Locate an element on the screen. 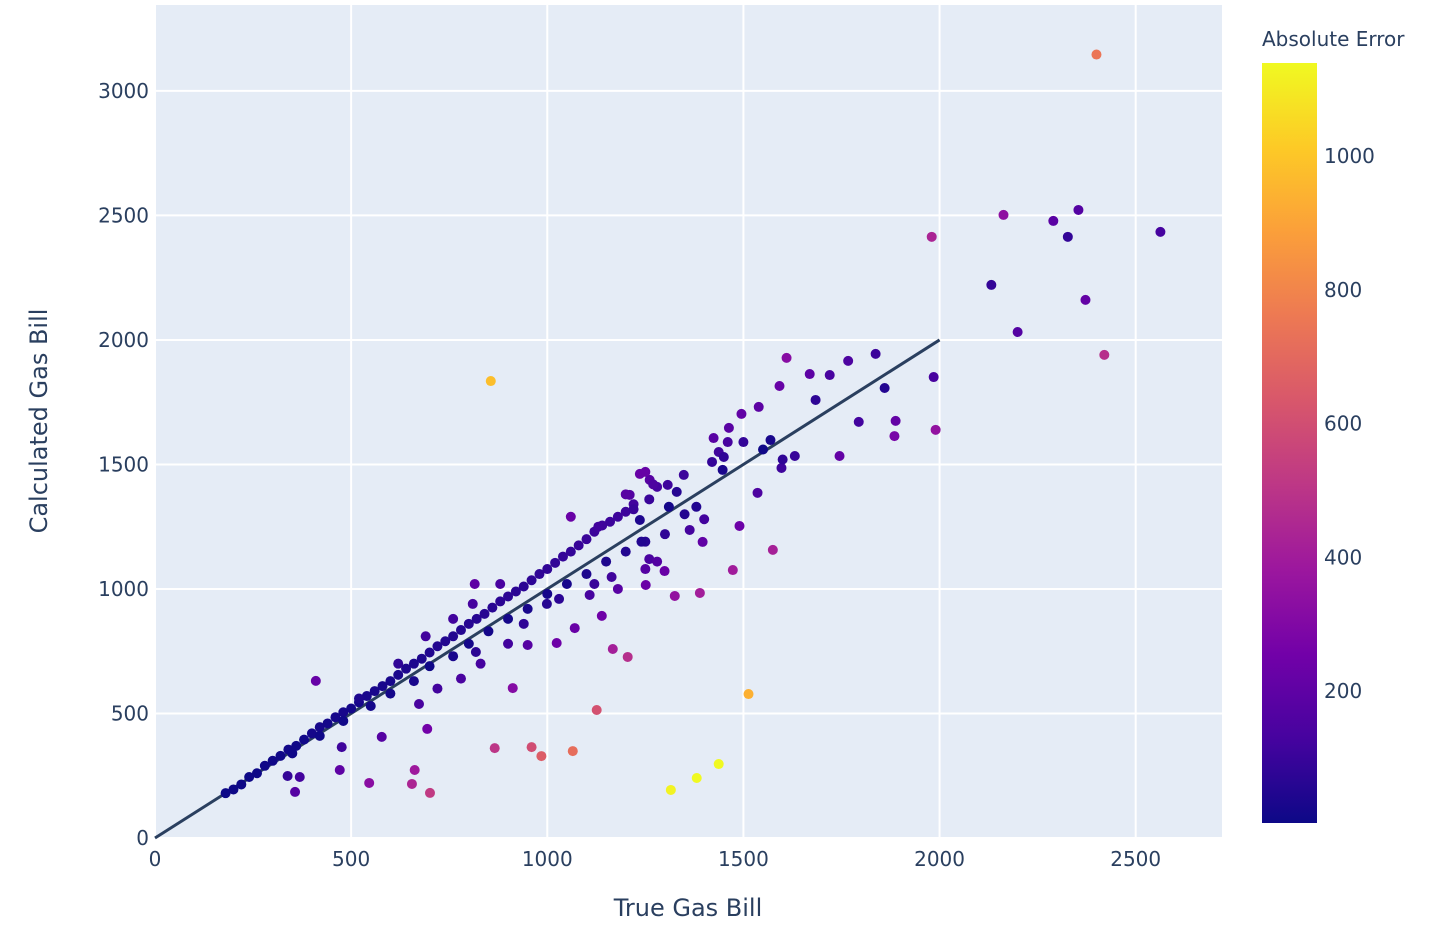 The width and height of the screenshot is (1448, 940). x-tick-labels: 0 500 1000 1500 2000 2500 is located at coordinates (655, 859).